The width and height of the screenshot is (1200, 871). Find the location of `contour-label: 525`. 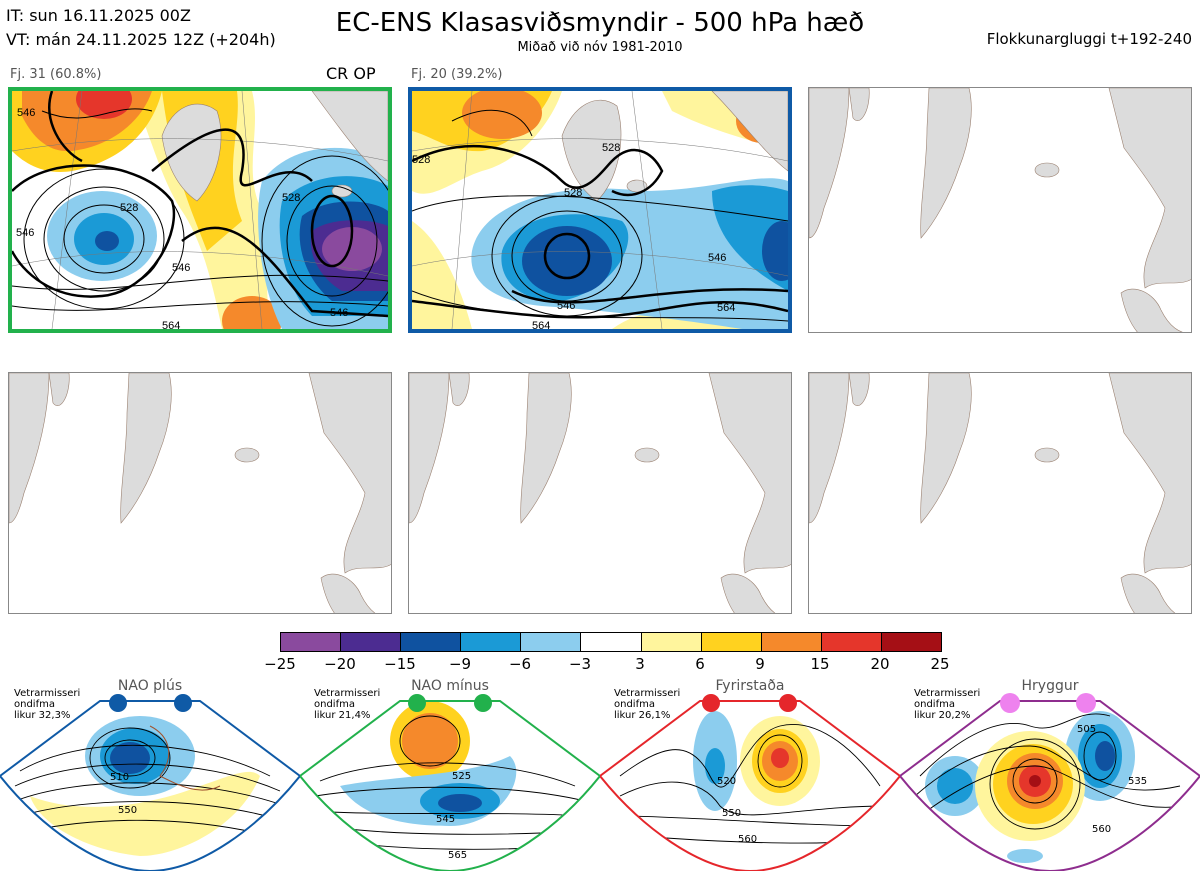

contour-label: 525 is located at coordinates (461, 776).